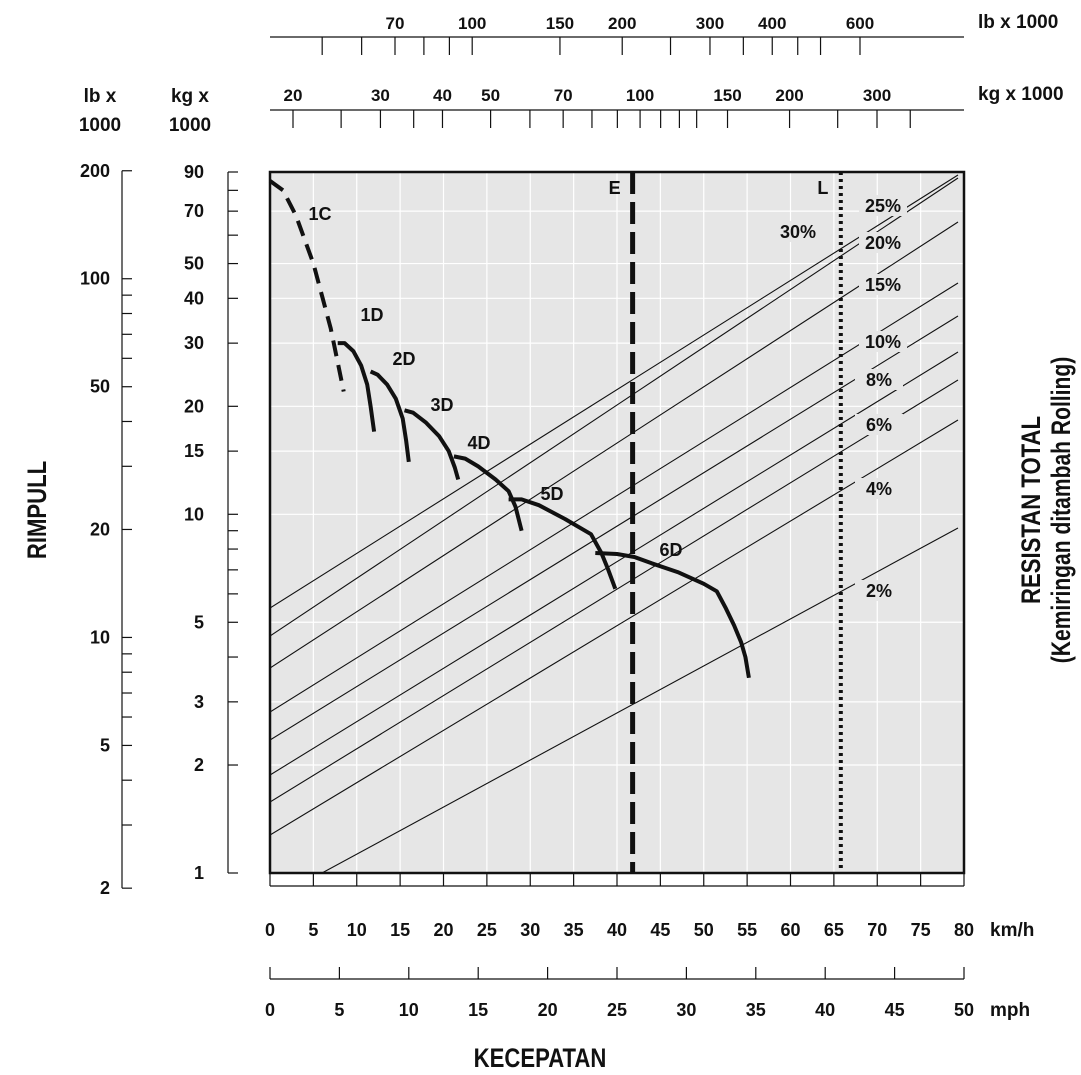  I want to click on kg-axis-label: 2, so click(199, 765).